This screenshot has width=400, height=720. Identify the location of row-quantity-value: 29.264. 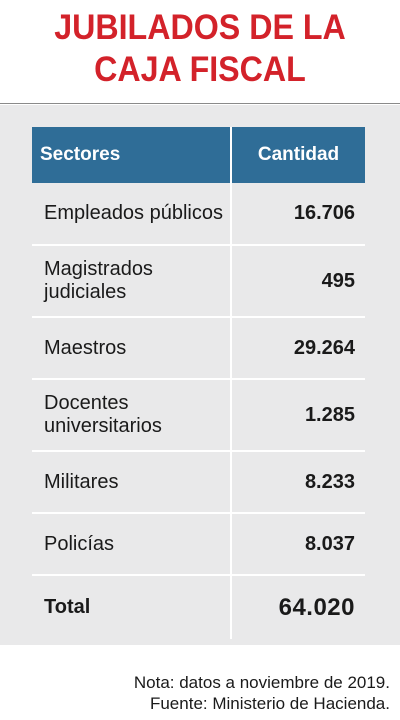
(297, 348).